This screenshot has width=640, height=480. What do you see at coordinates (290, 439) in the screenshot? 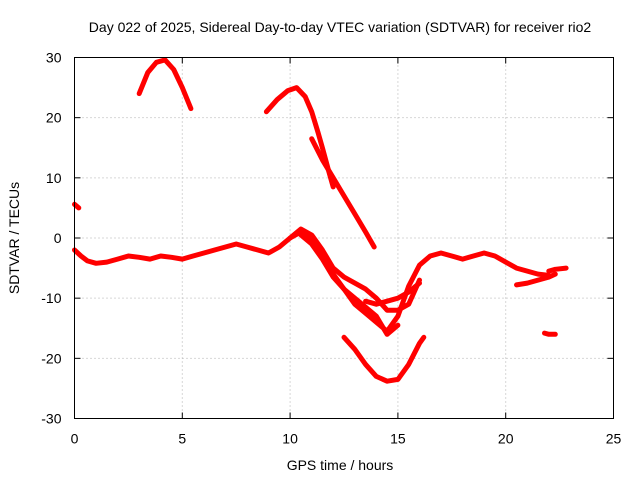
I see `x-tick-label: 10` at bounding box center [290, 439].